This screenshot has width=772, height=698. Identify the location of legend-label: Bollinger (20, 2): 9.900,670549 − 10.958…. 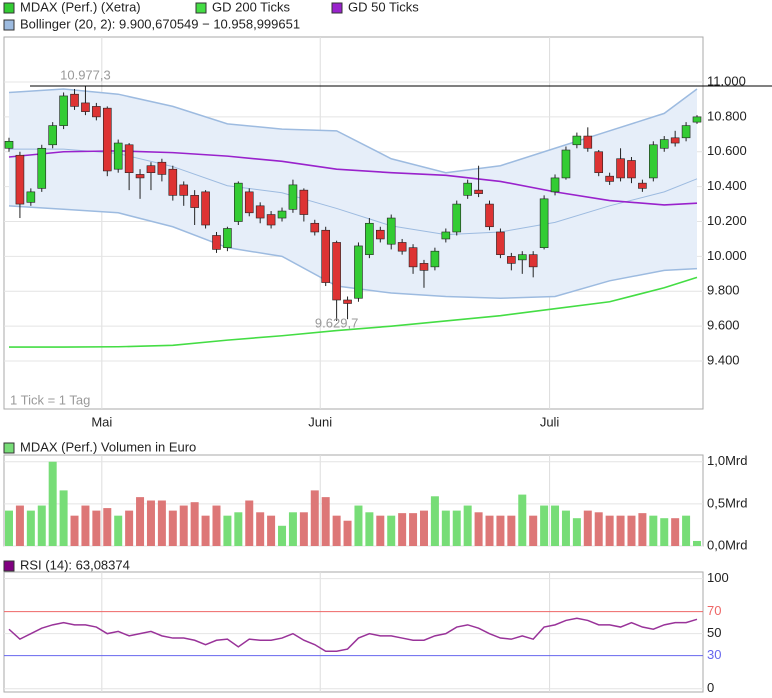
(160, 23).